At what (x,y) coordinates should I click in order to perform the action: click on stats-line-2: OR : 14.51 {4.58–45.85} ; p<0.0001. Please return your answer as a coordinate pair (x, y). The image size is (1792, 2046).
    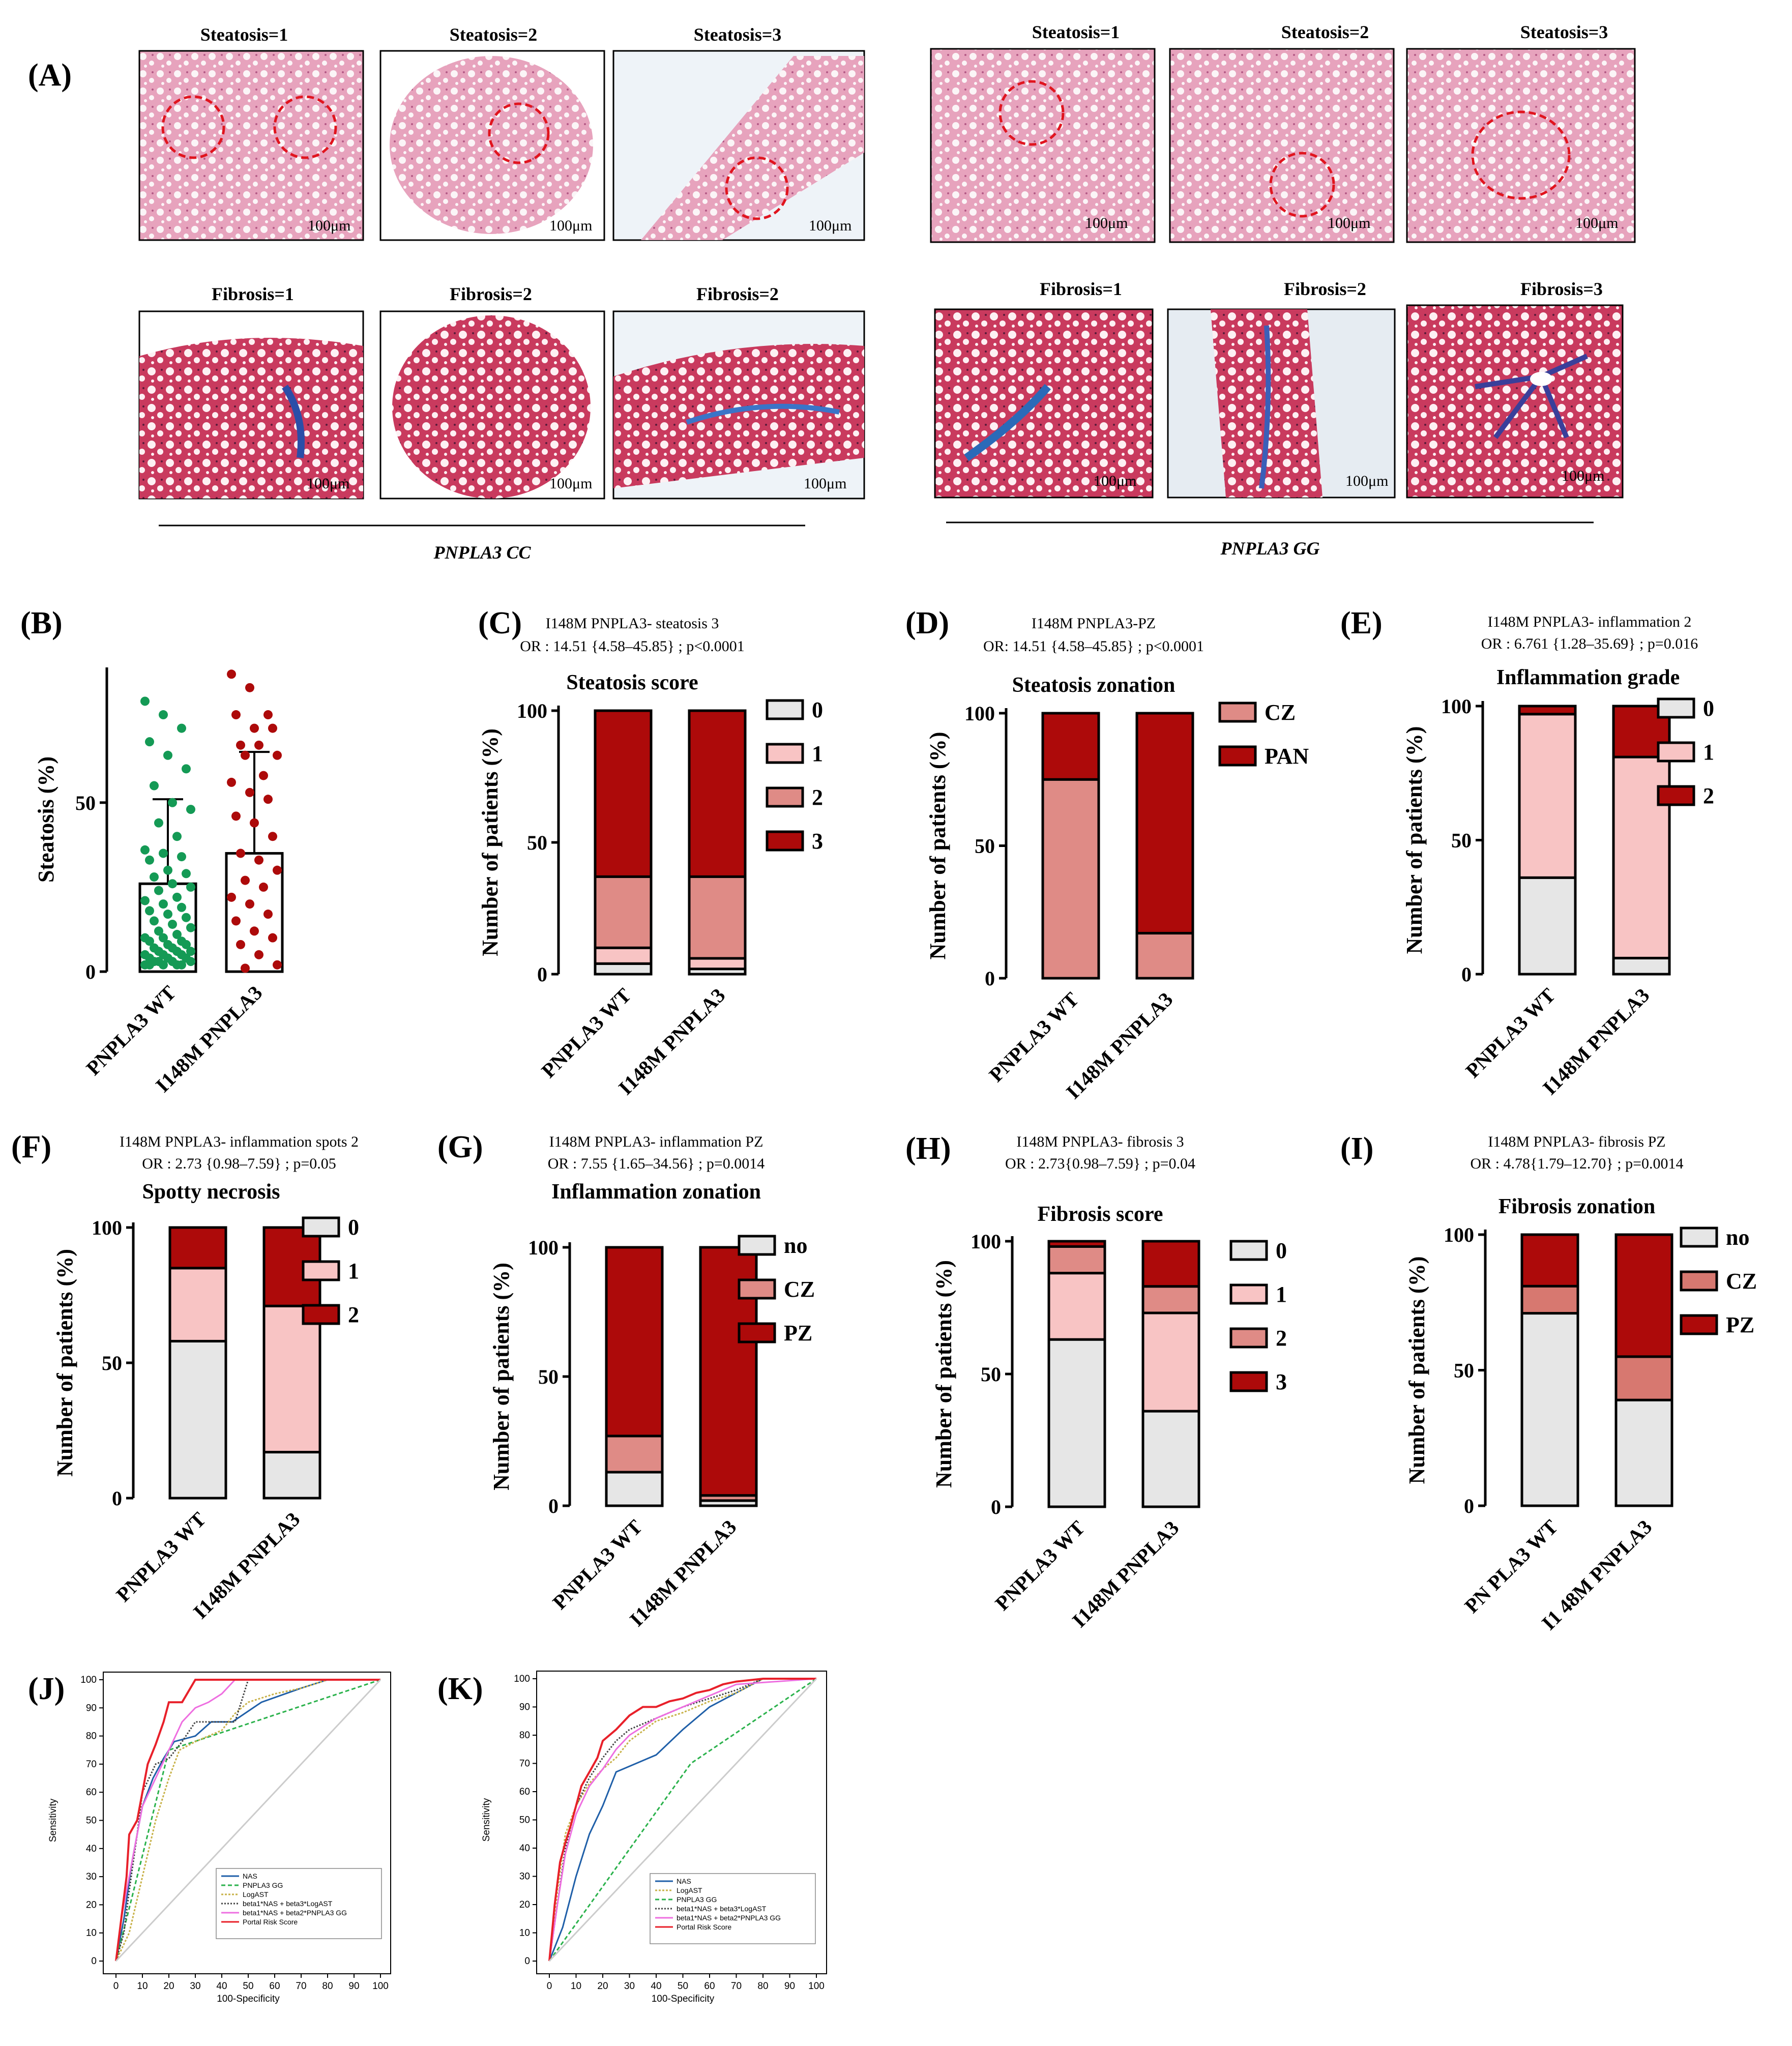
    Looking at the image, I should click on (632, 647).